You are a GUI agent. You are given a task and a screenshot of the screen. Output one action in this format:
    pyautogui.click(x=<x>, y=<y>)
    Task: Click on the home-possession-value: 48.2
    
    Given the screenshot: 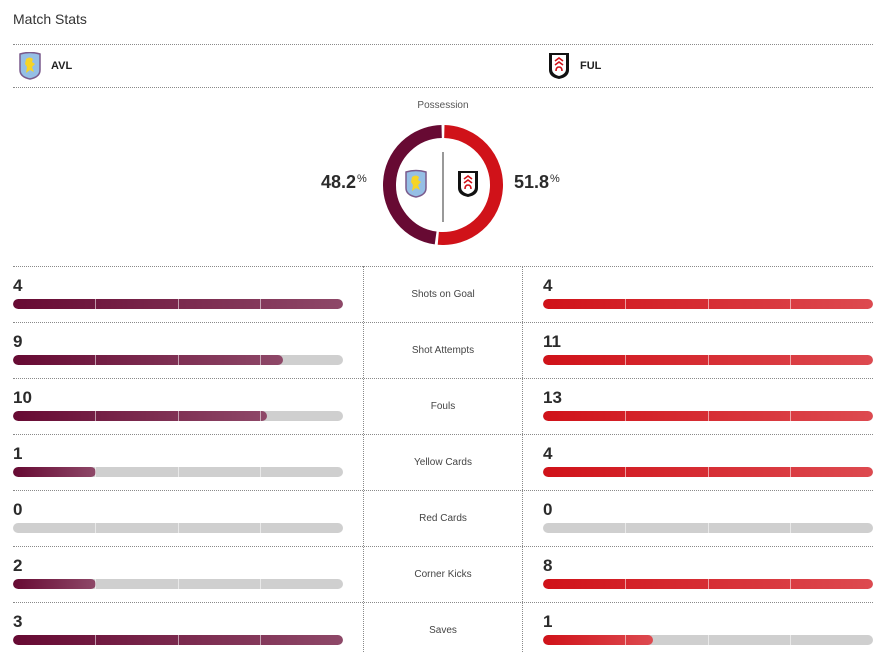 What is the action you would take?
    pyautogui.click(x=339, y=182)
    